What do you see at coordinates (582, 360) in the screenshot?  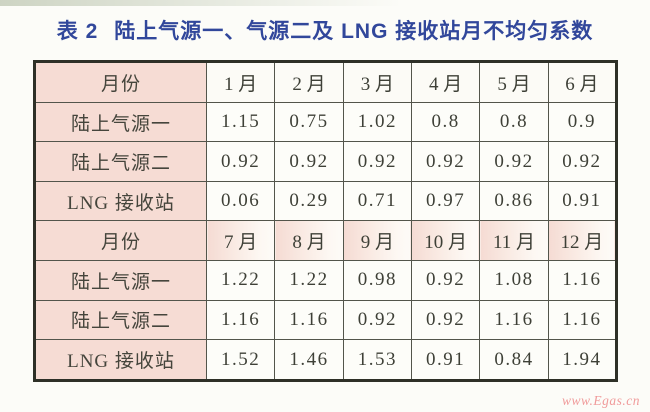 I see `value-cell: 1.94` at bounding box center [582, 360].